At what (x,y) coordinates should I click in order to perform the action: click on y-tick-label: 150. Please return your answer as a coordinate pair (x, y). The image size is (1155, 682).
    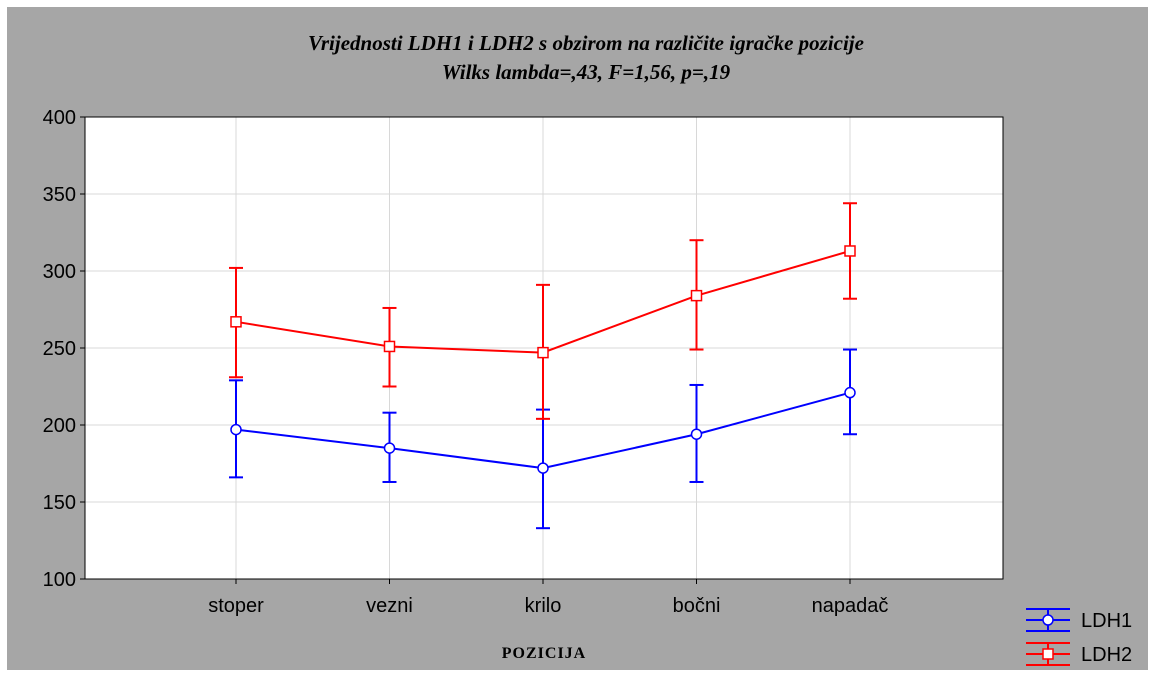
    Looking at the image, I should click on (59, 503).